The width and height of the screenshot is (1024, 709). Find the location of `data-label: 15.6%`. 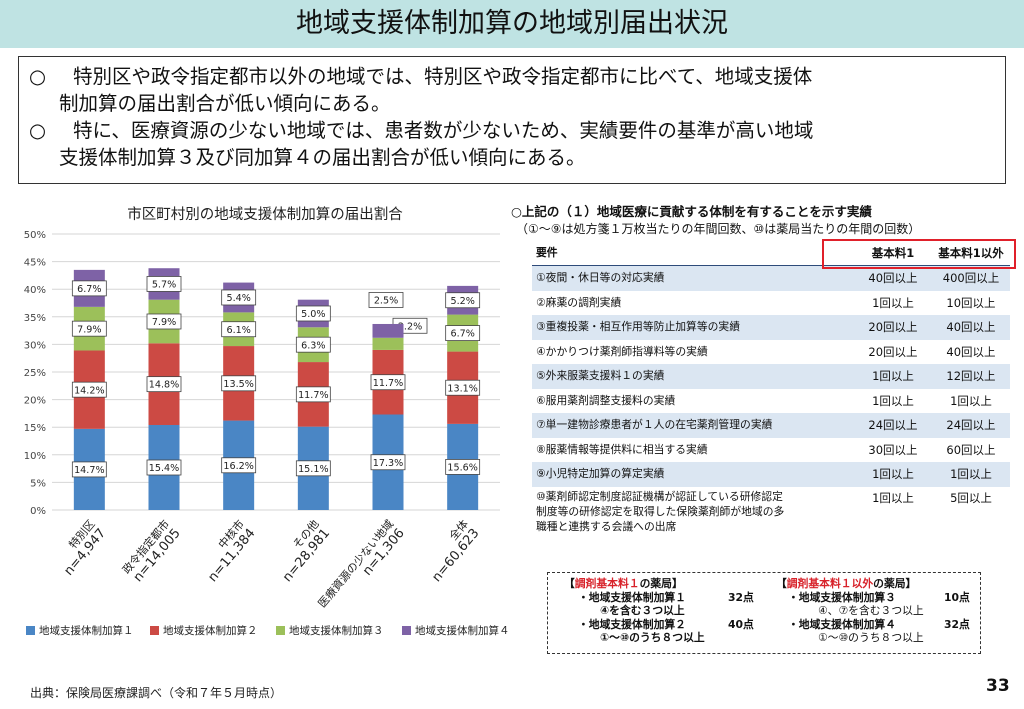

data-label: 15.6% is located at coordinates (462, 468).